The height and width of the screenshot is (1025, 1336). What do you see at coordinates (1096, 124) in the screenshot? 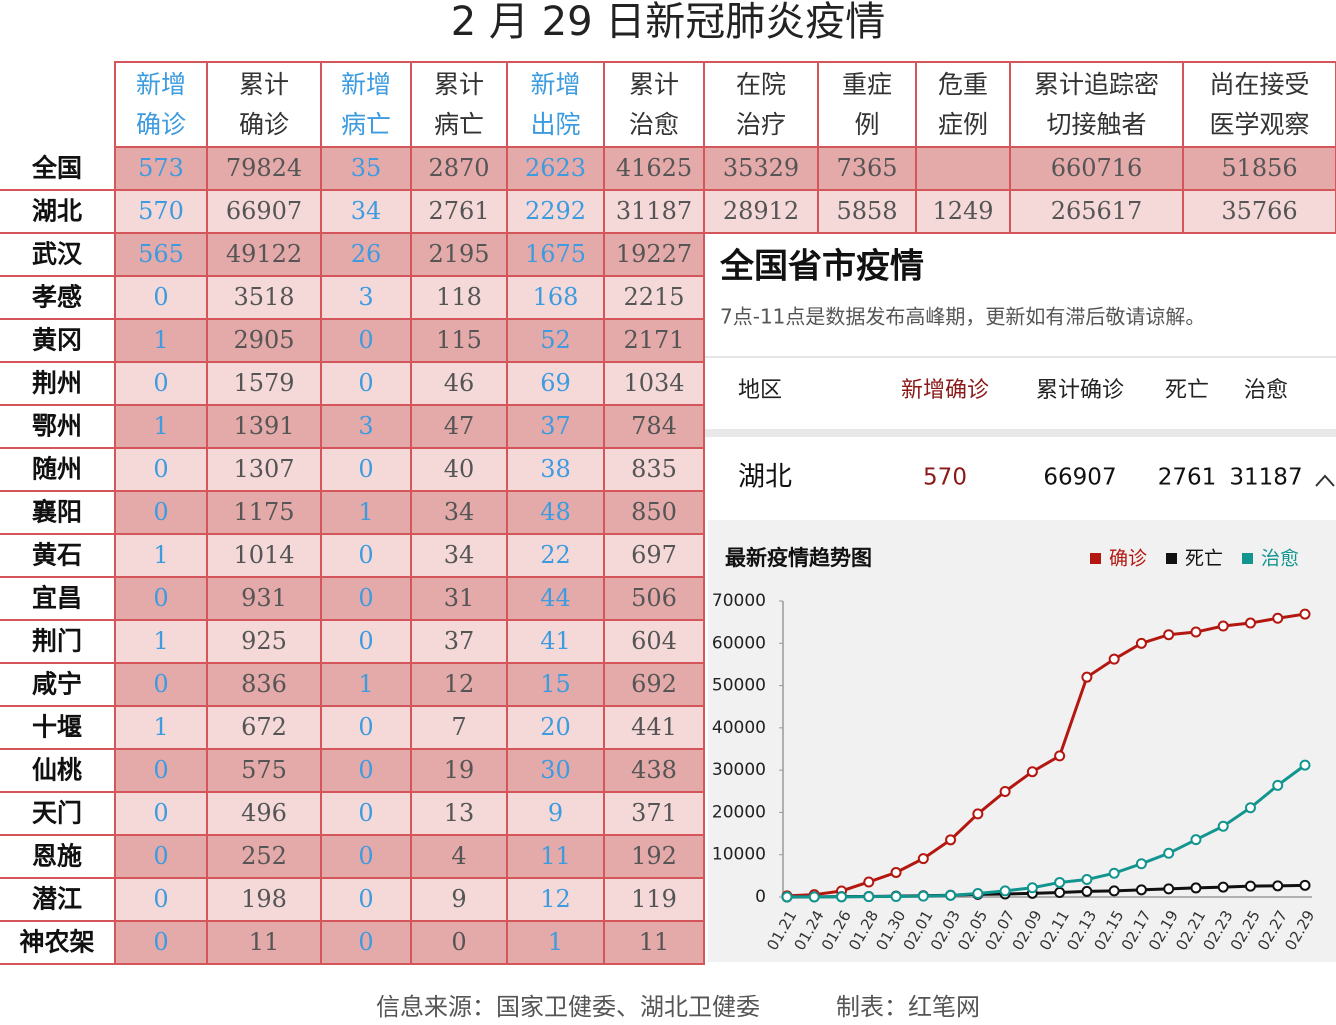
I see `header-text: 切接触者` at bounding box center [1096, 124].